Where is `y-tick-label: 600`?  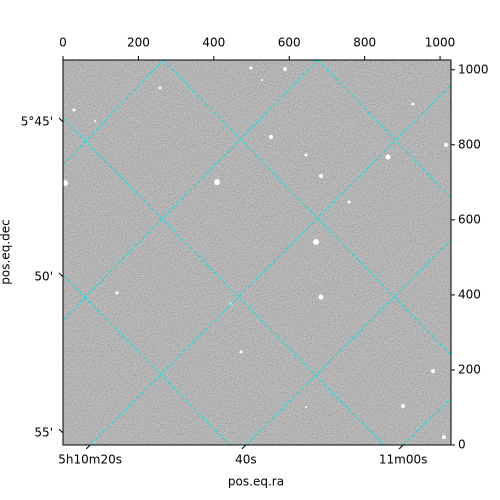
y-tick-label: 600 is located at coordinates (469, 219).